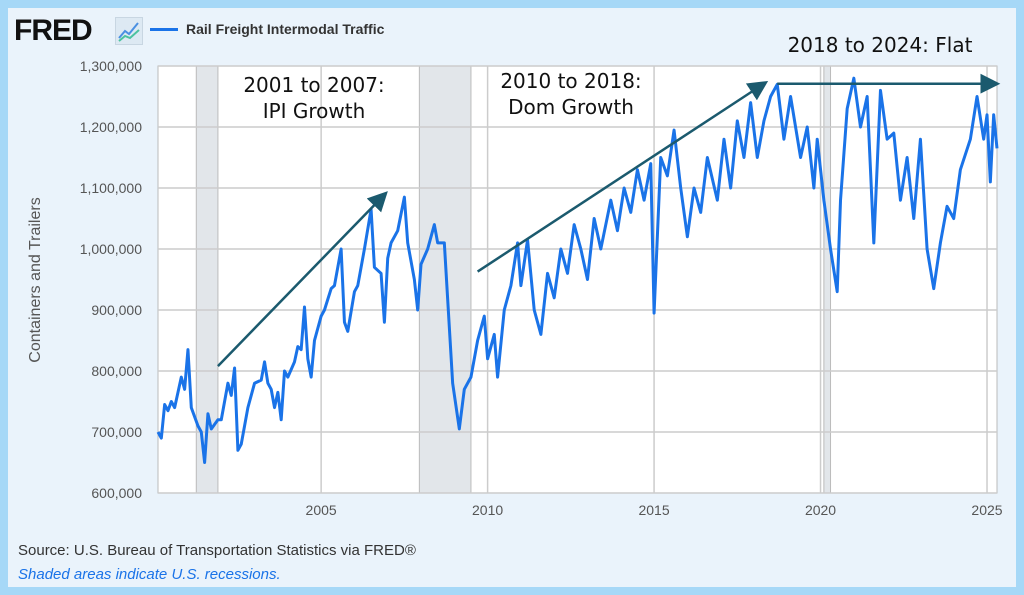  Describe the element at coordinates (116, 432) in the screenshot. I see `y-tick-label: 700,000` at that location.